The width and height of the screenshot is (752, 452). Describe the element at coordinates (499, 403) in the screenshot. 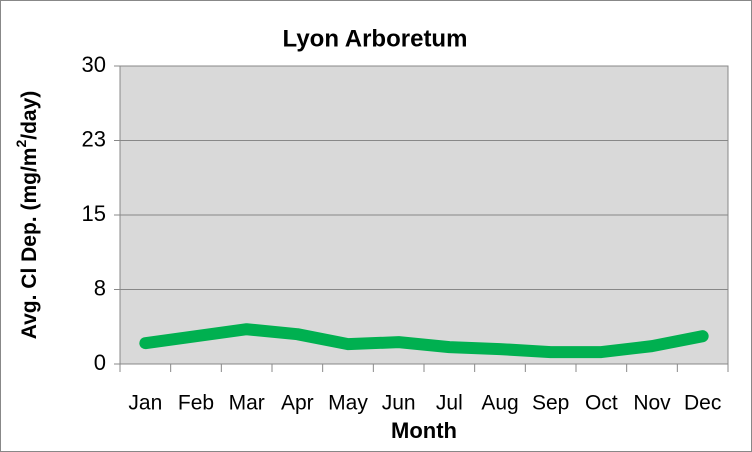

I see `x-tick-label: Aug` at that location.